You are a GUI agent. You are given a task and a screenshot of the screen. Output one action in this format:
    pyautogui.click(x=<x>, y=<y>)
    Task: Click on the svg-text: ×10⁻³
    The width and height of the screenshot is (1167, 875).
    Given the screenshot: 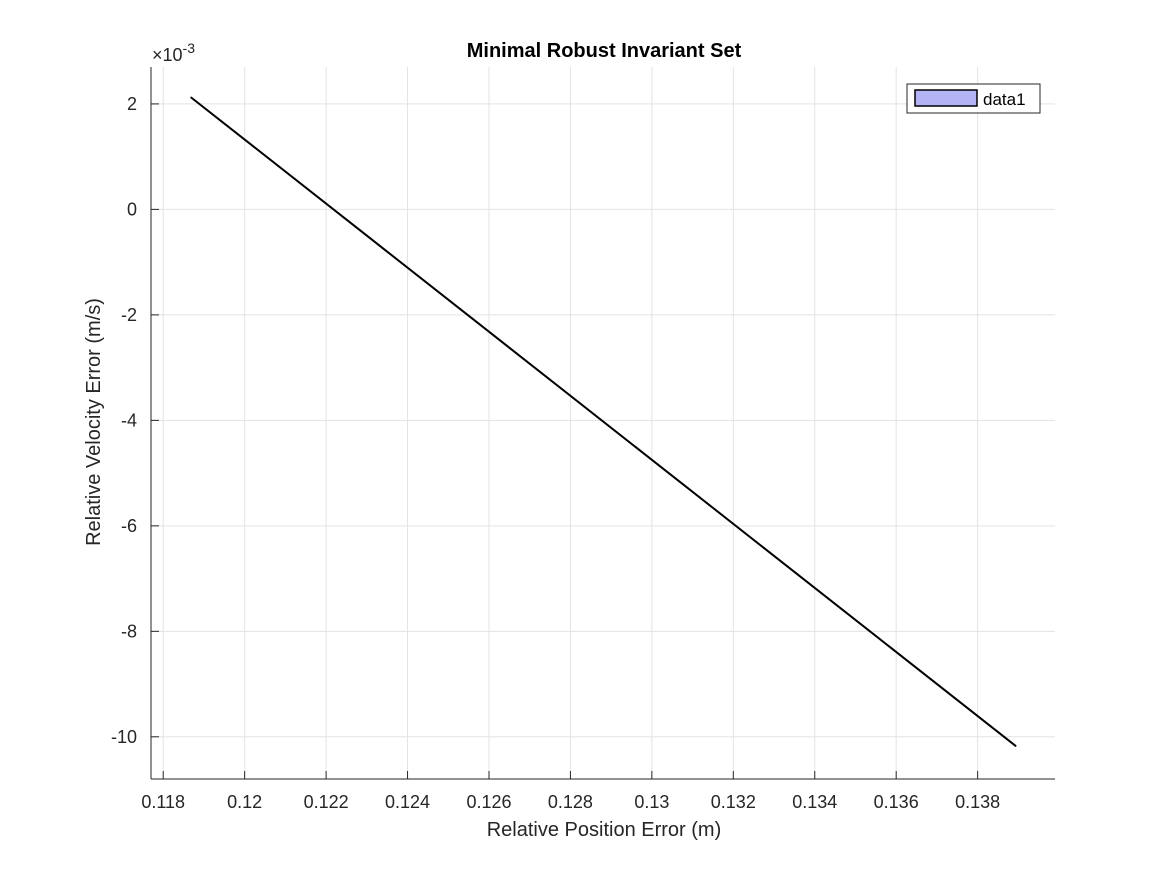 What is the action you would take?
    pyautogui.click(x=173, y=52)
    